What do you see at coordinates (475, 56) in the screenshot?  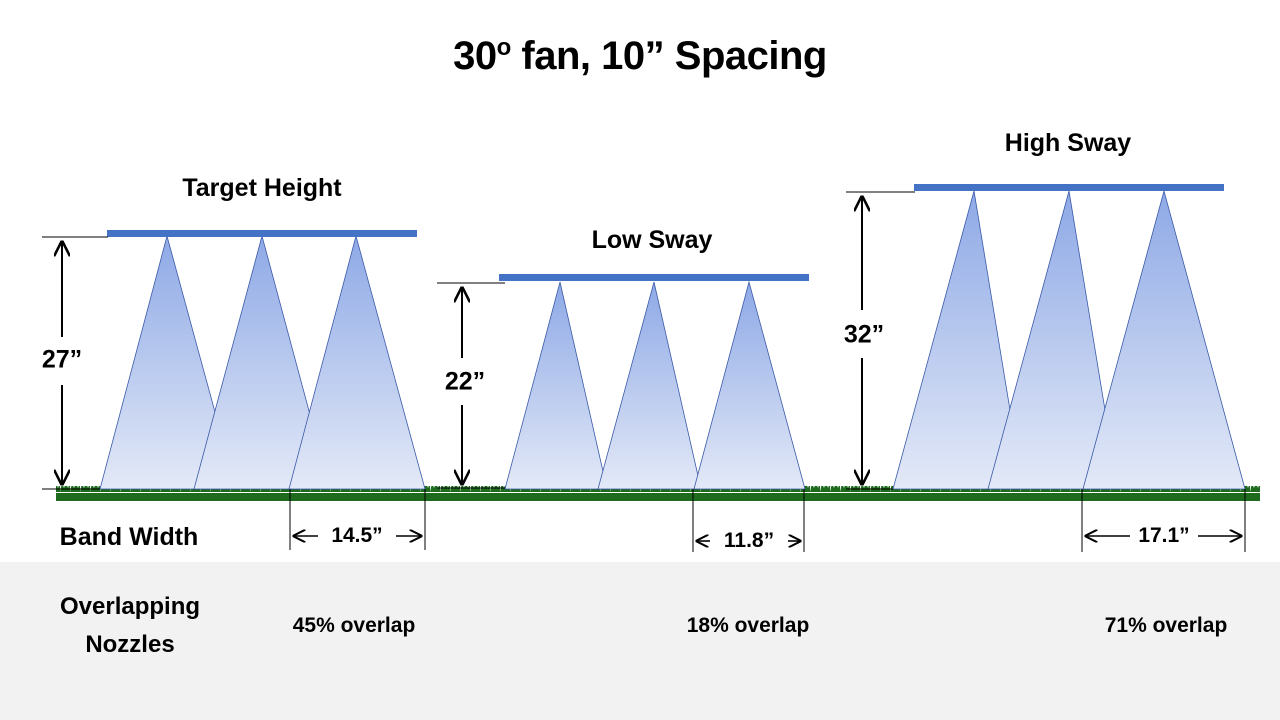 I see `title-number: 30` at bounding box center [475, 56].